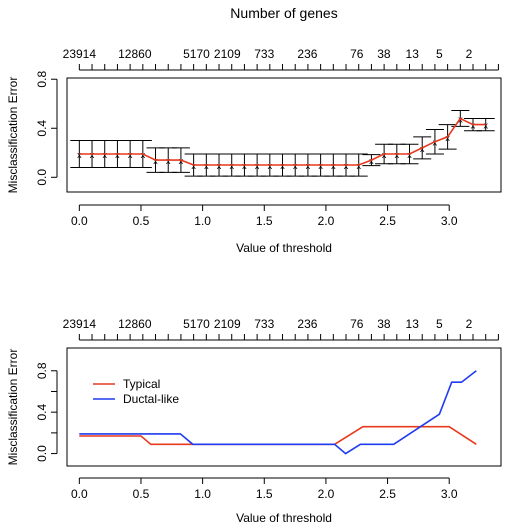 The height and width of the screenshot is (531, 508). I want to click on series-line-ductal-like, so click(278, 412).